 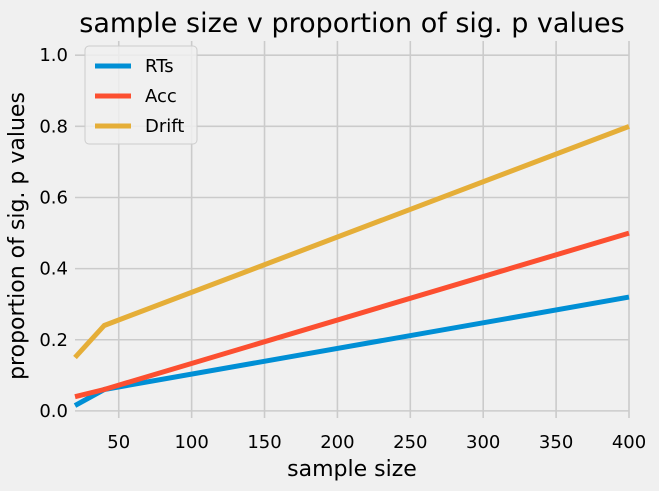 I want to click on x-tick-label: 200, so click(x=337, y=442).